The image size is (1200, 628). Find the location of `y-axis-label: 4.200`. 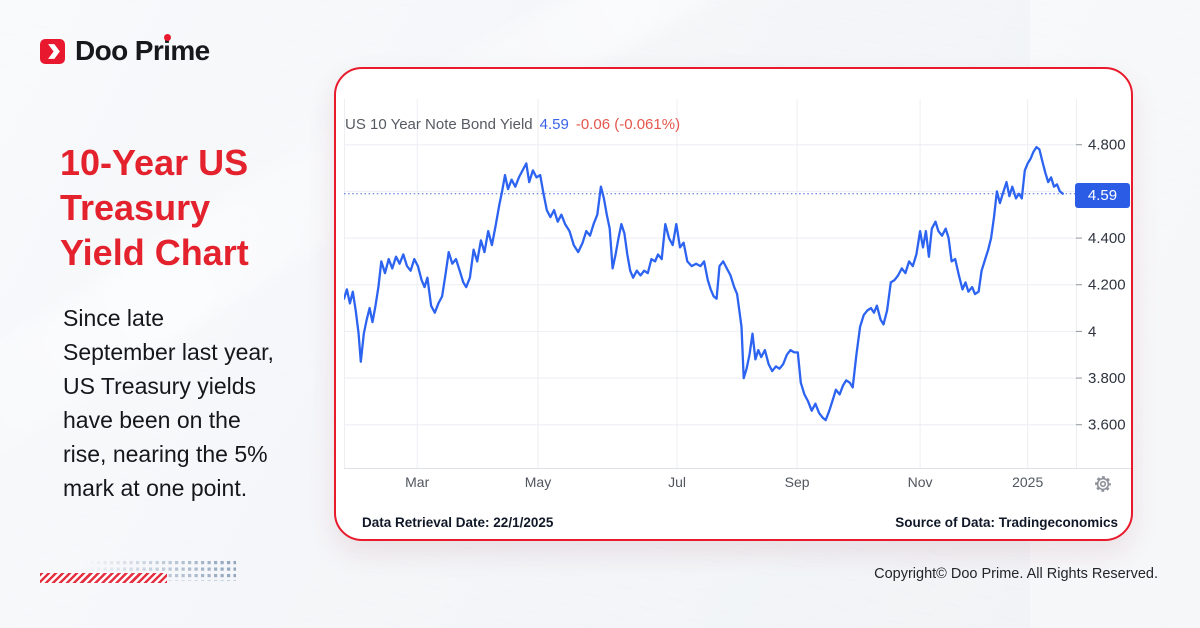

y-axis-label: 4.200 is located at coordinates (1107, 285).